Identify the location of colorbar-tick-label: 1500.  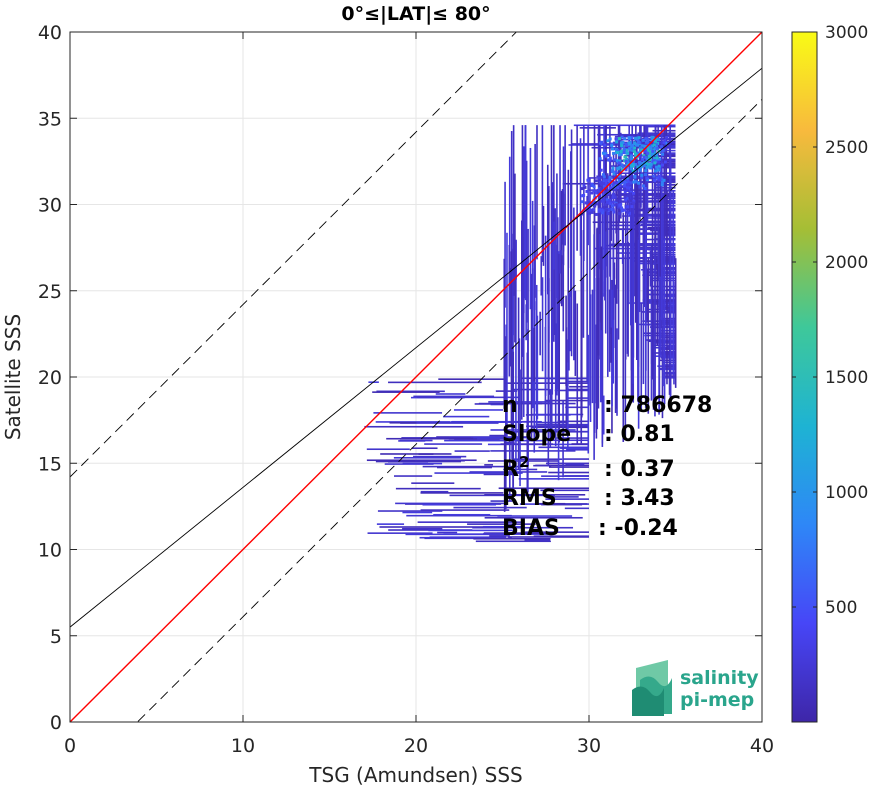
(846, 378).